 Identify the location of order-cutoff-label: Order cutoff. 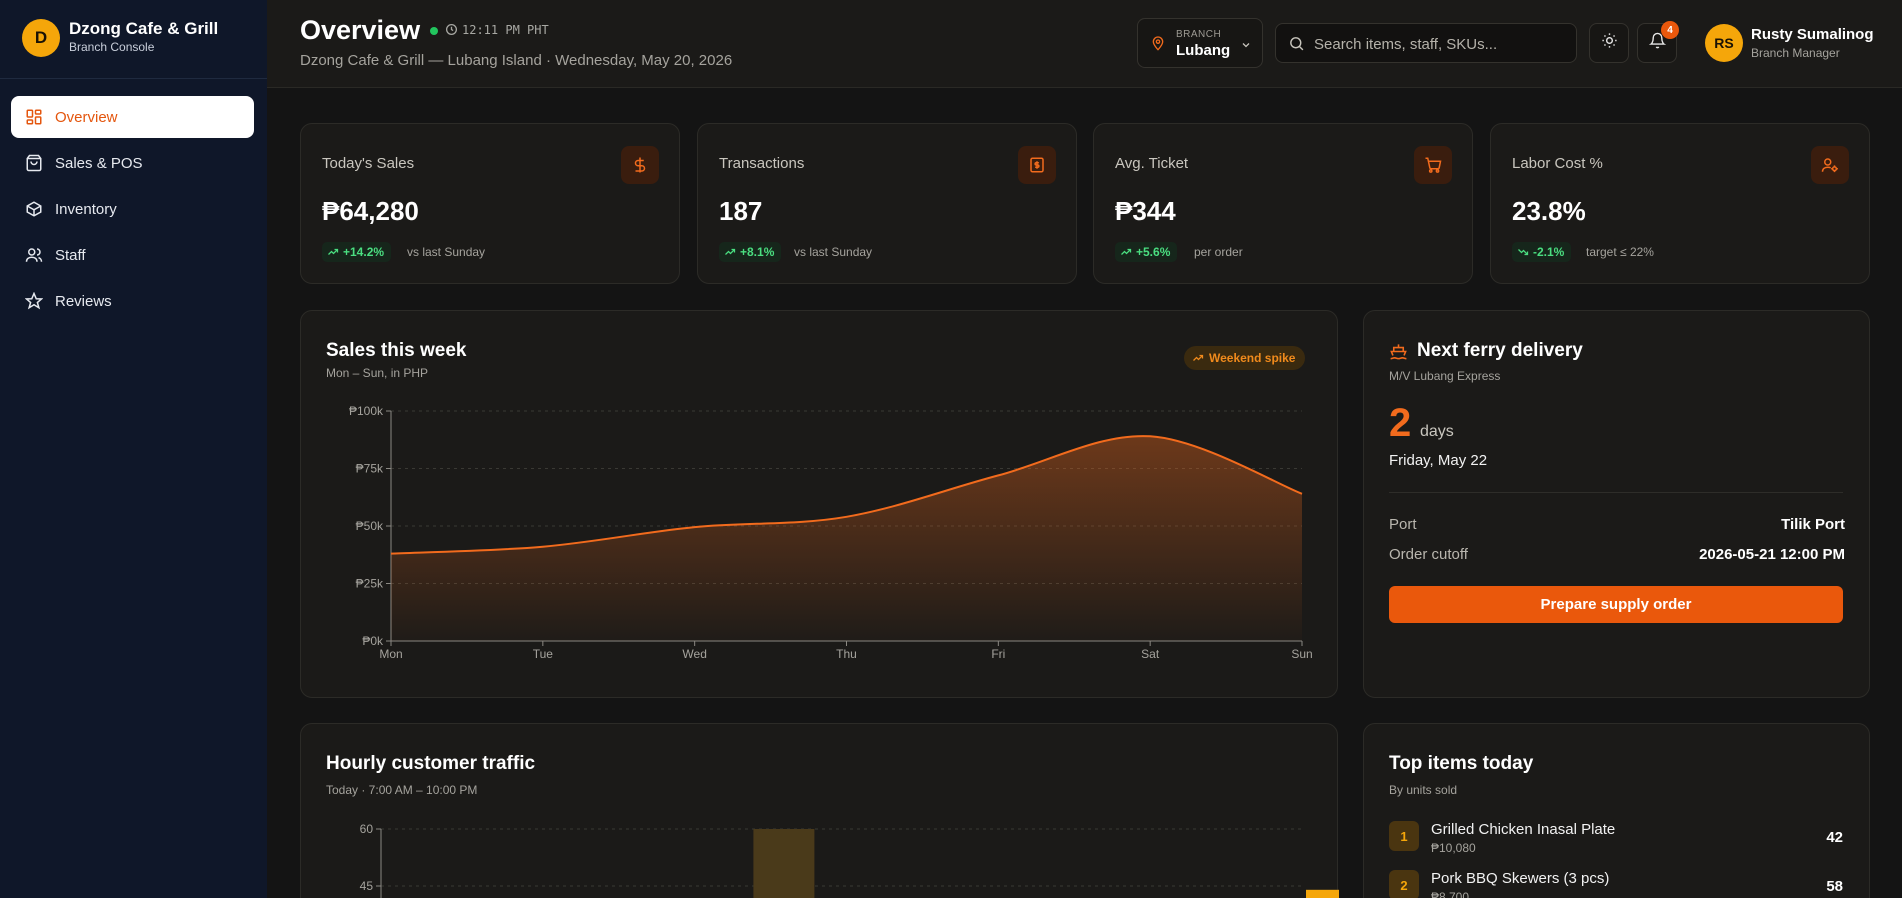
(1428, 554).